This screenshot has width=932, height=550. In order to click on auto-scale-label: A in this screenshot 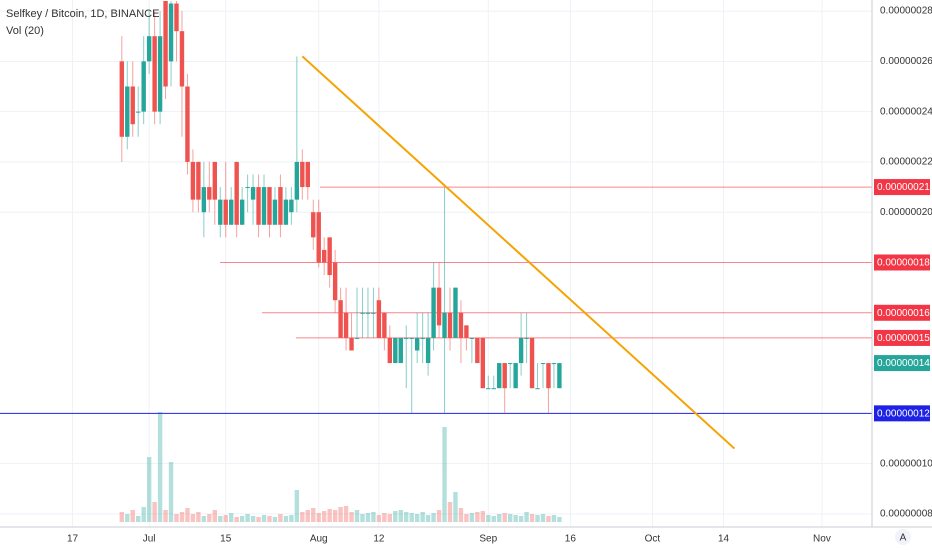, I will do `click(903, 538)`.